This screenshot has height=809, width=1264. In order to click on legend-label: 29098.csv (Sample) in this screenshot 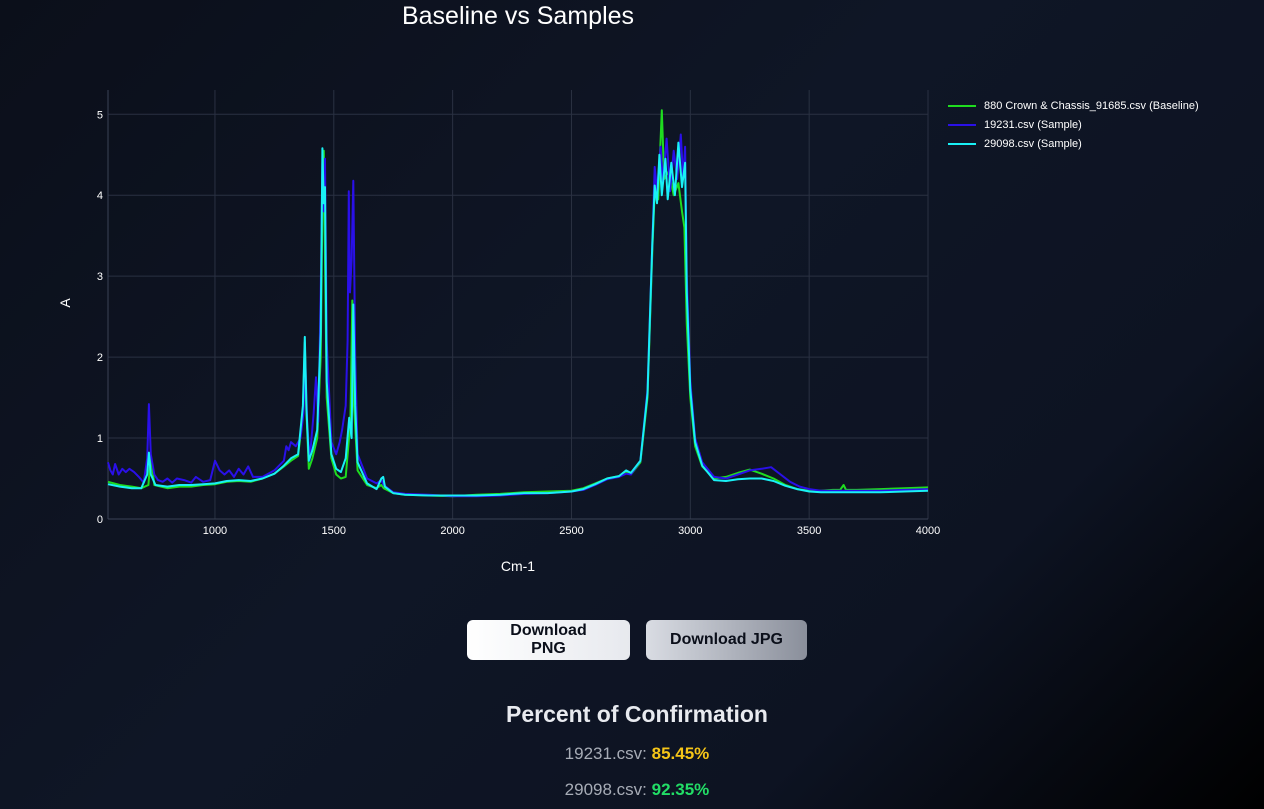, I will do `click(1033, 143)`.